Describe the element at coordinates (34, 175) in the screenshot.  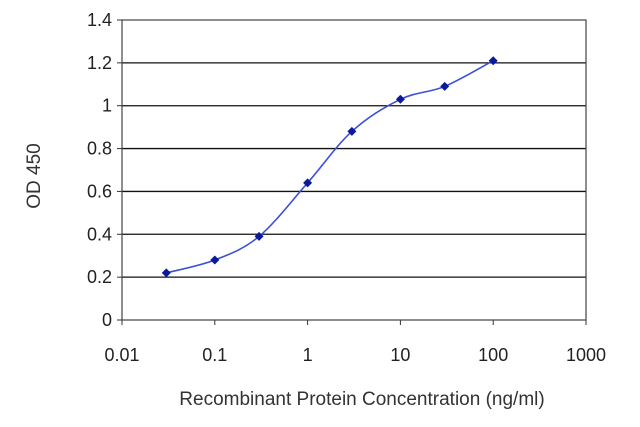
I see `y-axis-label: OD 450` at that location.